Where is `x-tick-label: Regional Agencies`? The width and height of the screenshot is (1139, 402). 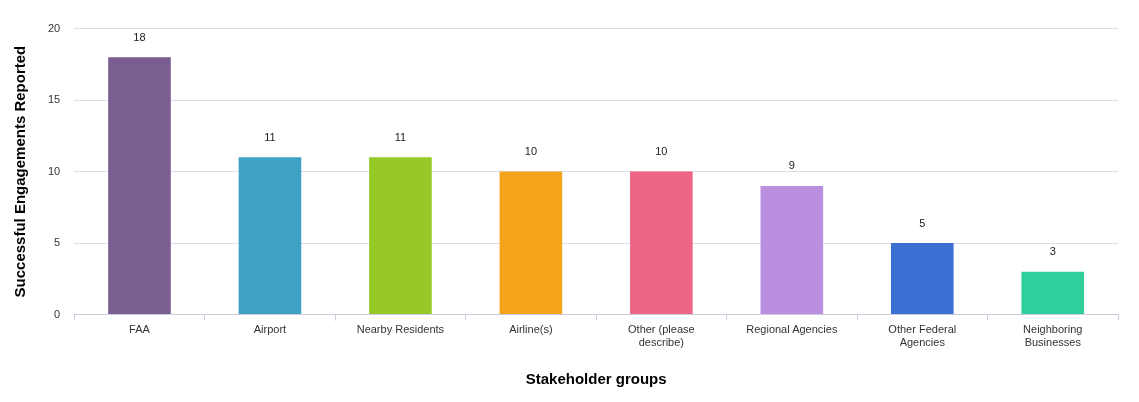 x-tick-label: Regional Agencies is located at coordinates (792, 329).